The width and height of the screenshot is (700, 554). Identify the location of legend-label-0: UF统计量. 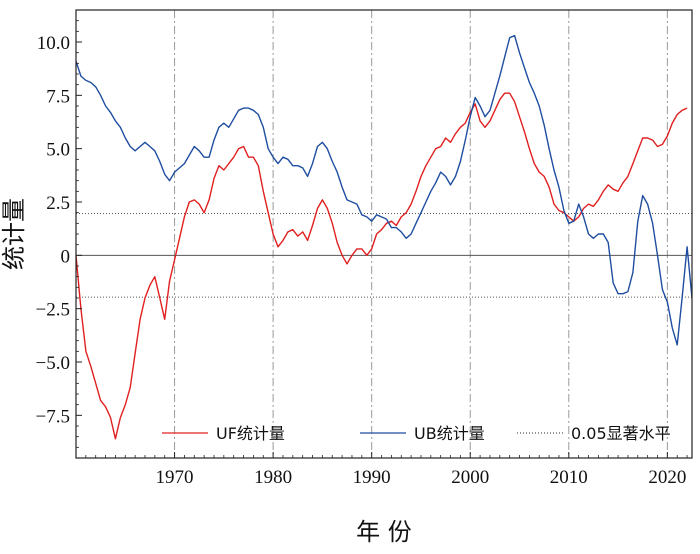
(250, 433).